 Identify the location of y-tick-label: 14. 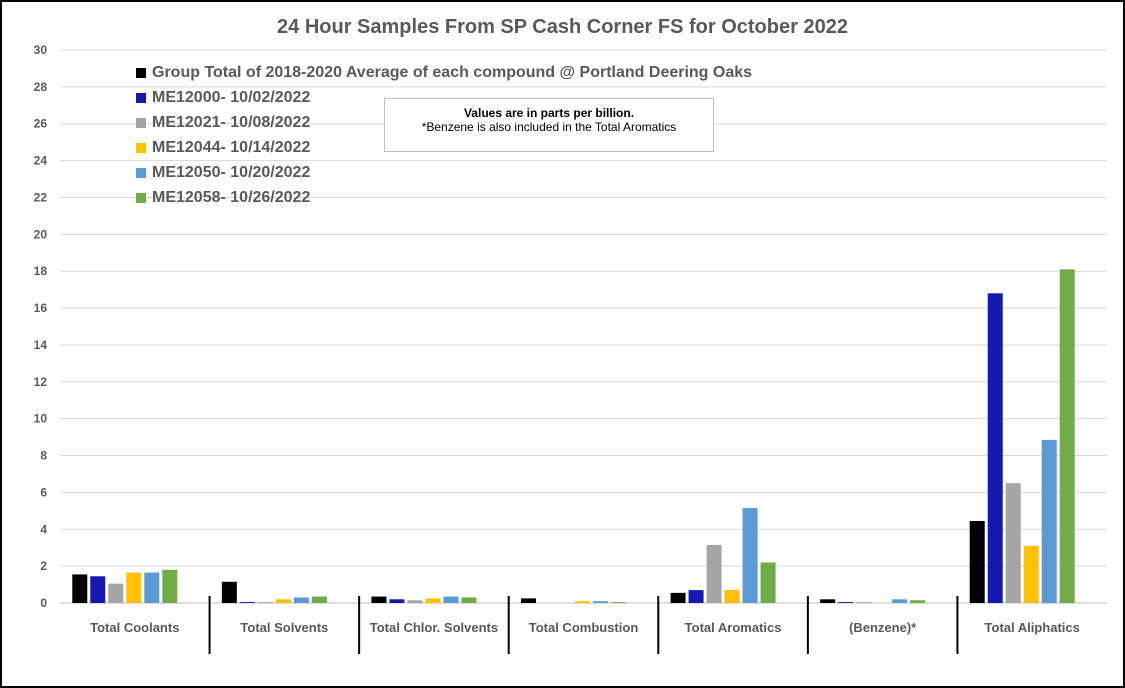
(41, 345).